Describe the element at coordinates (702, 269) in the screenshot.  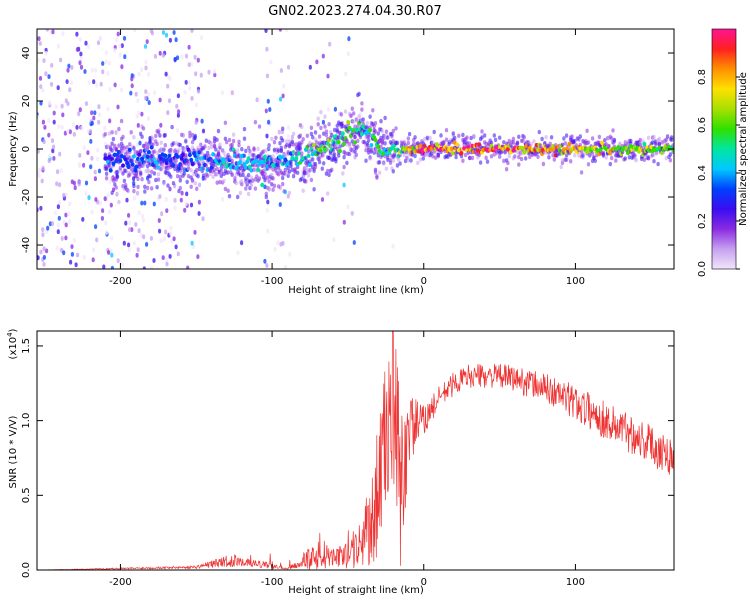
I see `colorbar-tick-label: 0.0` at that location.